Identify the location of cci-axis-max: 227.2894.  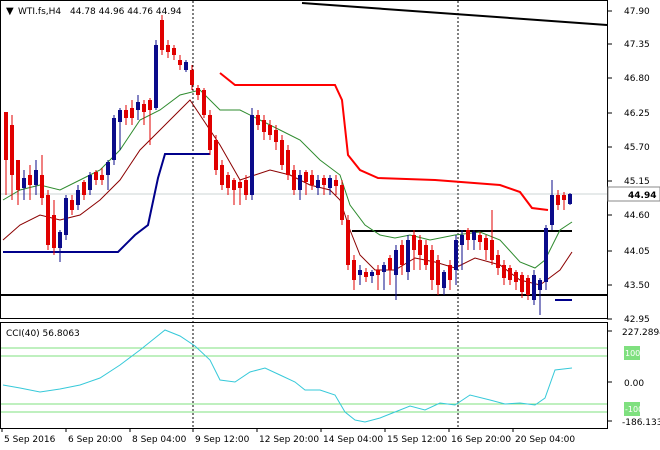
(641, 333).